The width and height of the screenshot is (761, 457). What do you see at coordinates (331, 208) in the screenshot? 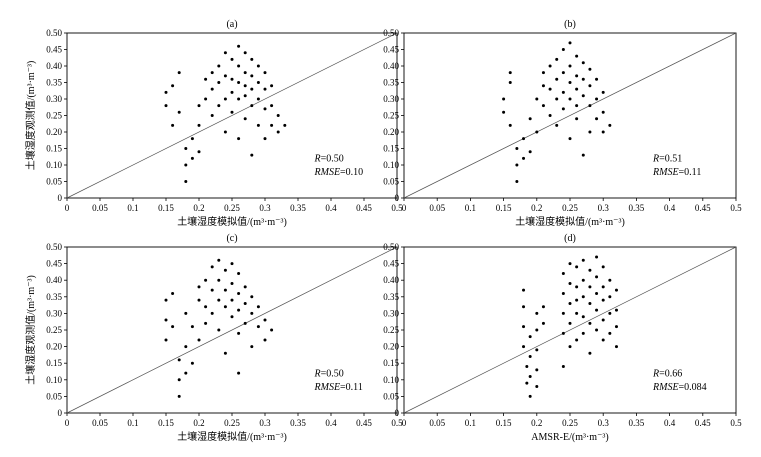
I see `x-tick-label: 0.4` at bounding box center [331, 208].